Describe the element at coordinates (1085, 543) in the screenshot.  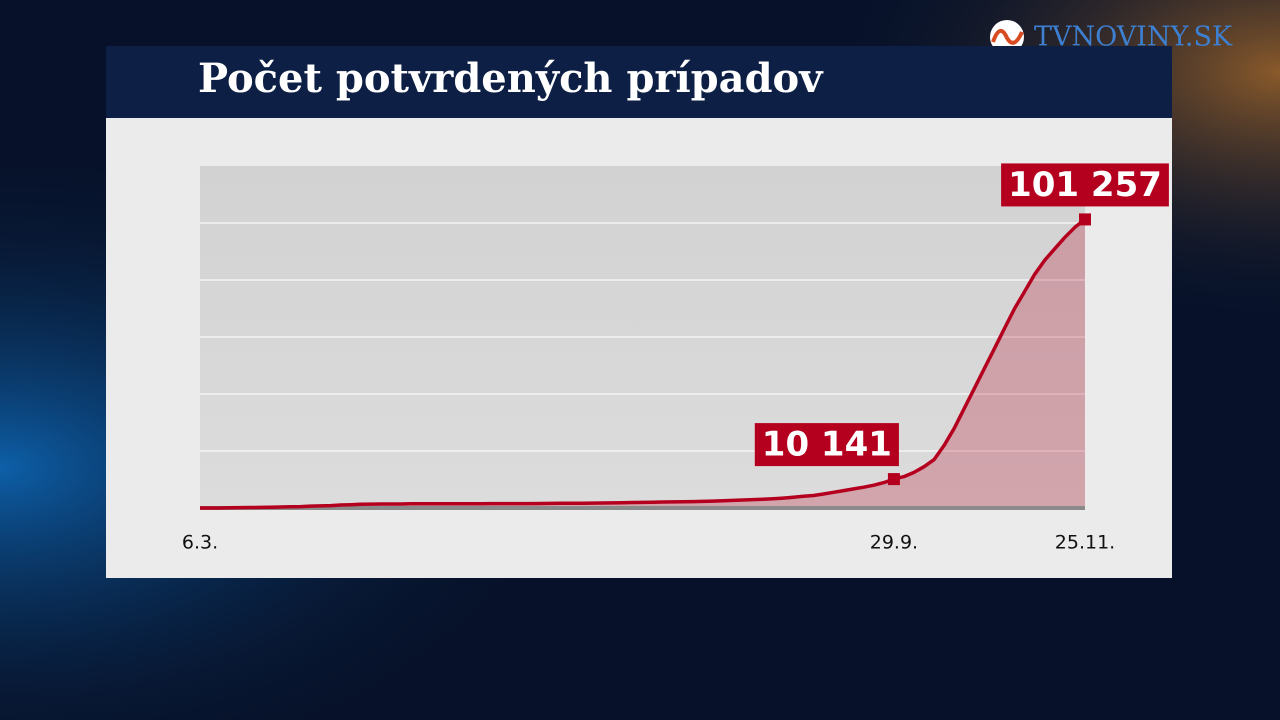
I see `x-tick-label: 25.11.` at that location.